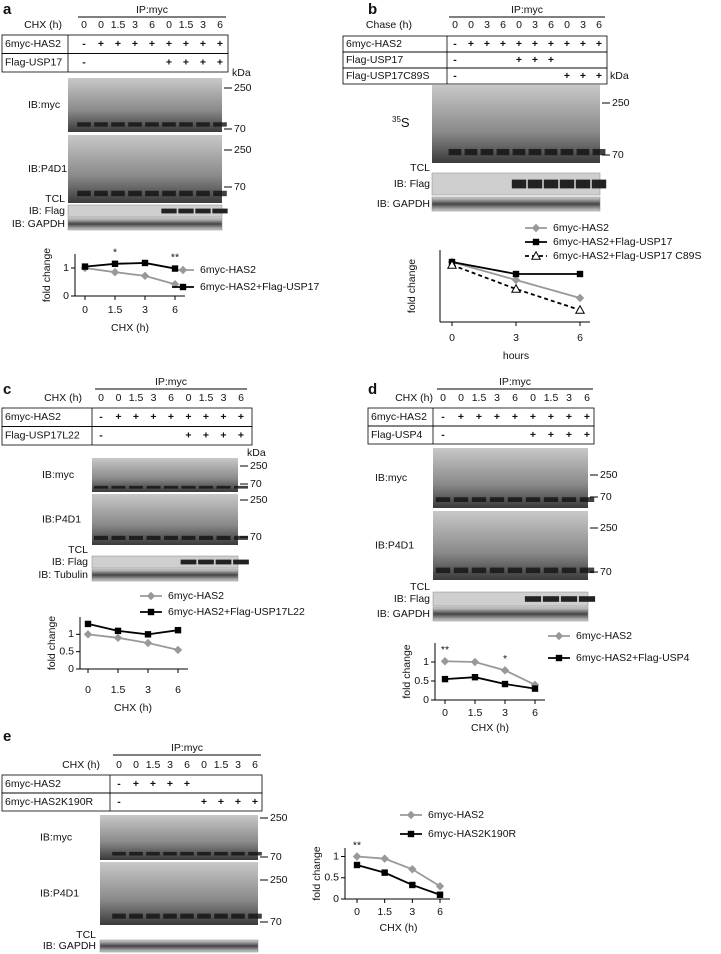 The image size is (721, 954). Describe the element at coordinates (396, 119) in the screenshot. I see `blot-label-sup: 35` at that location.